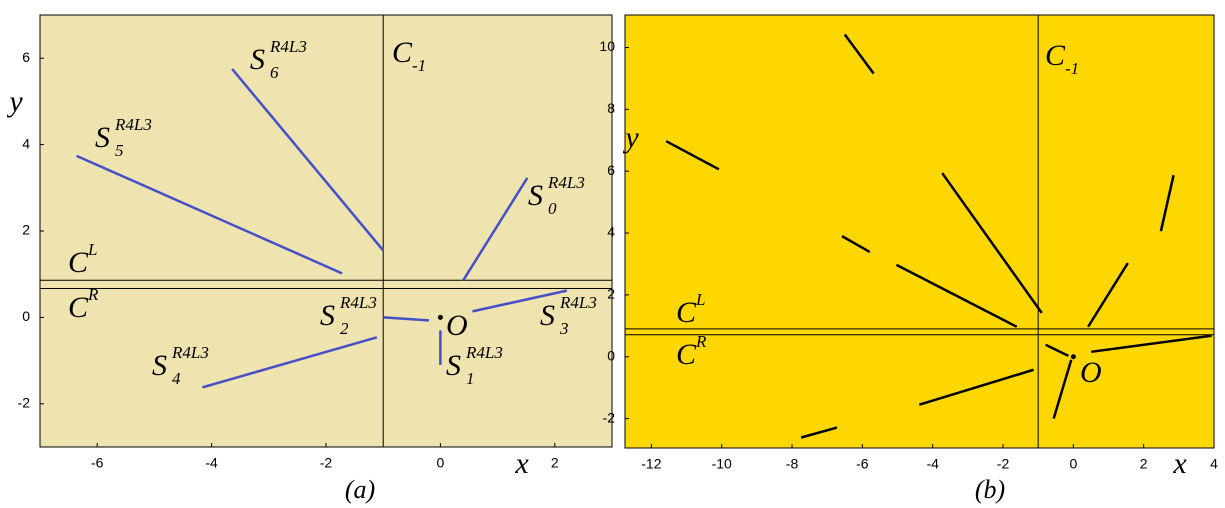 The width and height of the screenshot is (1225, 508). What do you see at coordinates (651, 464) in the screenshot?
I see `x-tick-label: -12` at bounding box center [651, 464].